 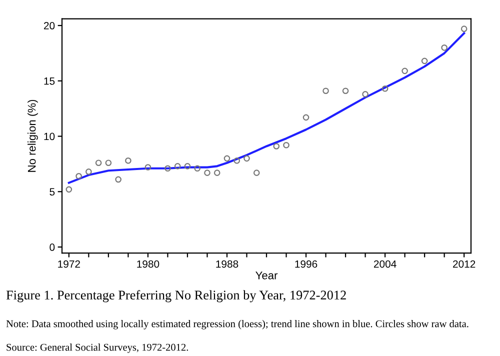 What do you see at coordinates (267, 276) in the screenshot?
I see `x-axis-title: Year` at bounding box center [267, 276].